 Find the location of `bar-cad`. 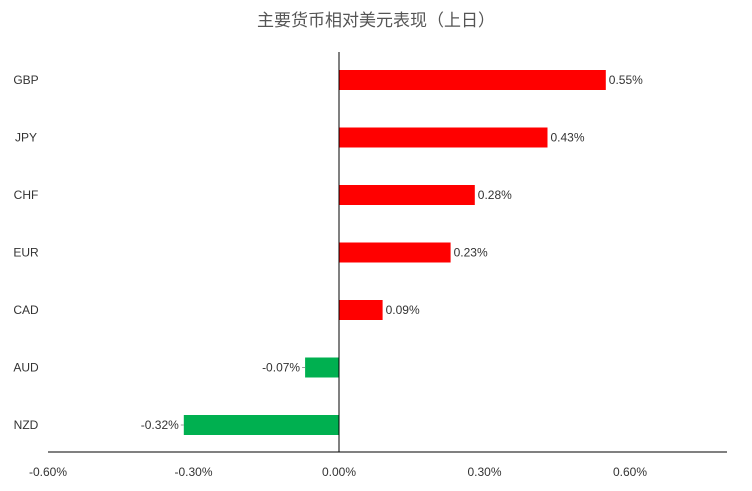

bar-cad is located at coordinates (361, 310).